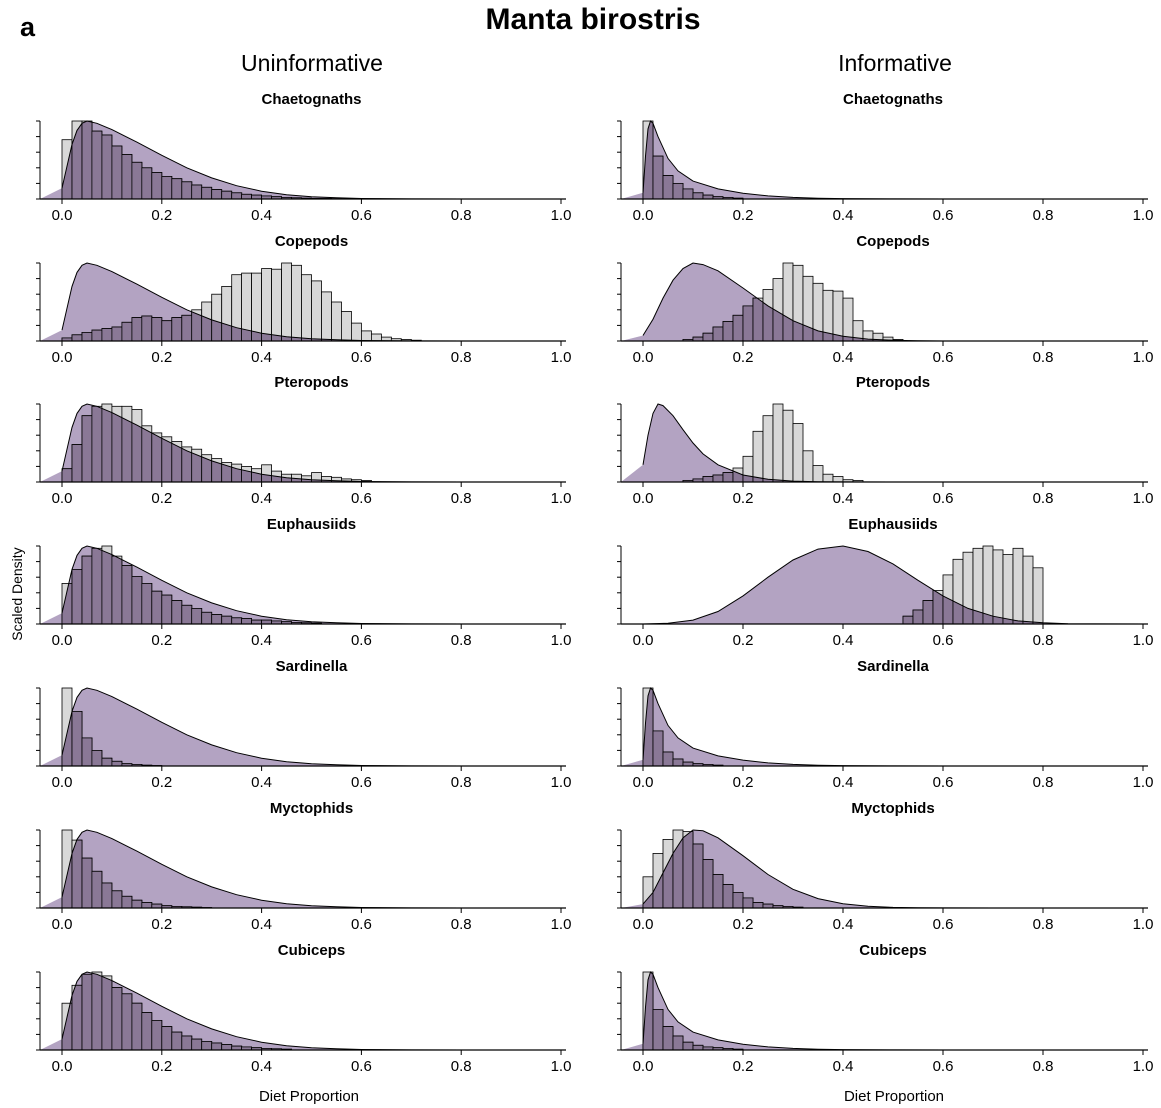 Image resolution: width=1161 pixels, height=1108 pixels. Describe the element at coordinates (895, 63) in the screenshot. I see `column-title-informative: Informative` at that location.